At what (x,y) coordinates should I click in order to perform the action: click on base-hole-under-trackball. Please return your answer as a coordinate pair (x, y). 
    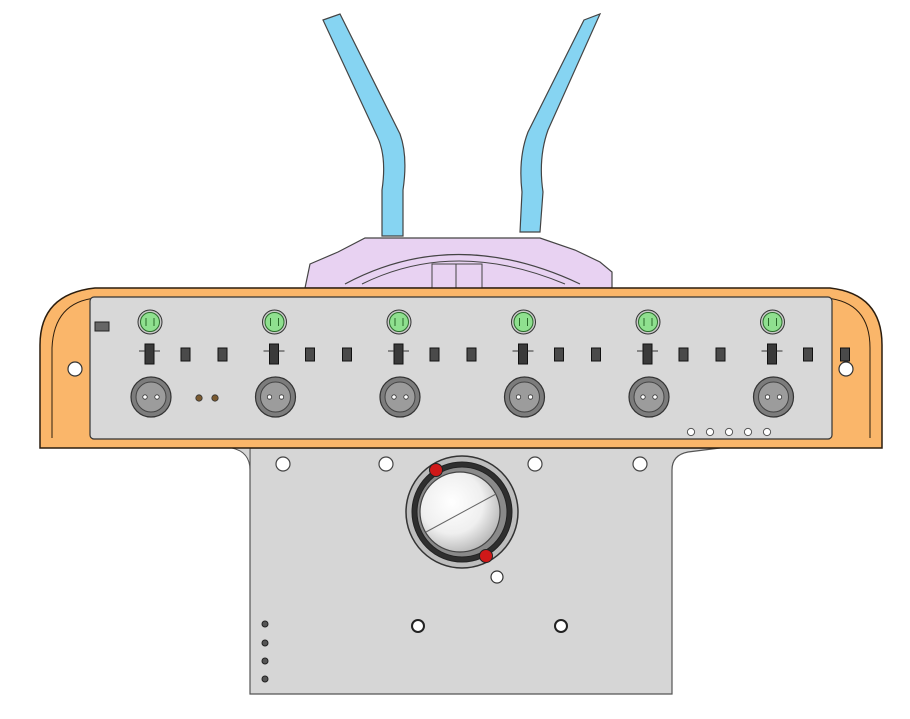
    Looking at the image, I should click on (497, 577).